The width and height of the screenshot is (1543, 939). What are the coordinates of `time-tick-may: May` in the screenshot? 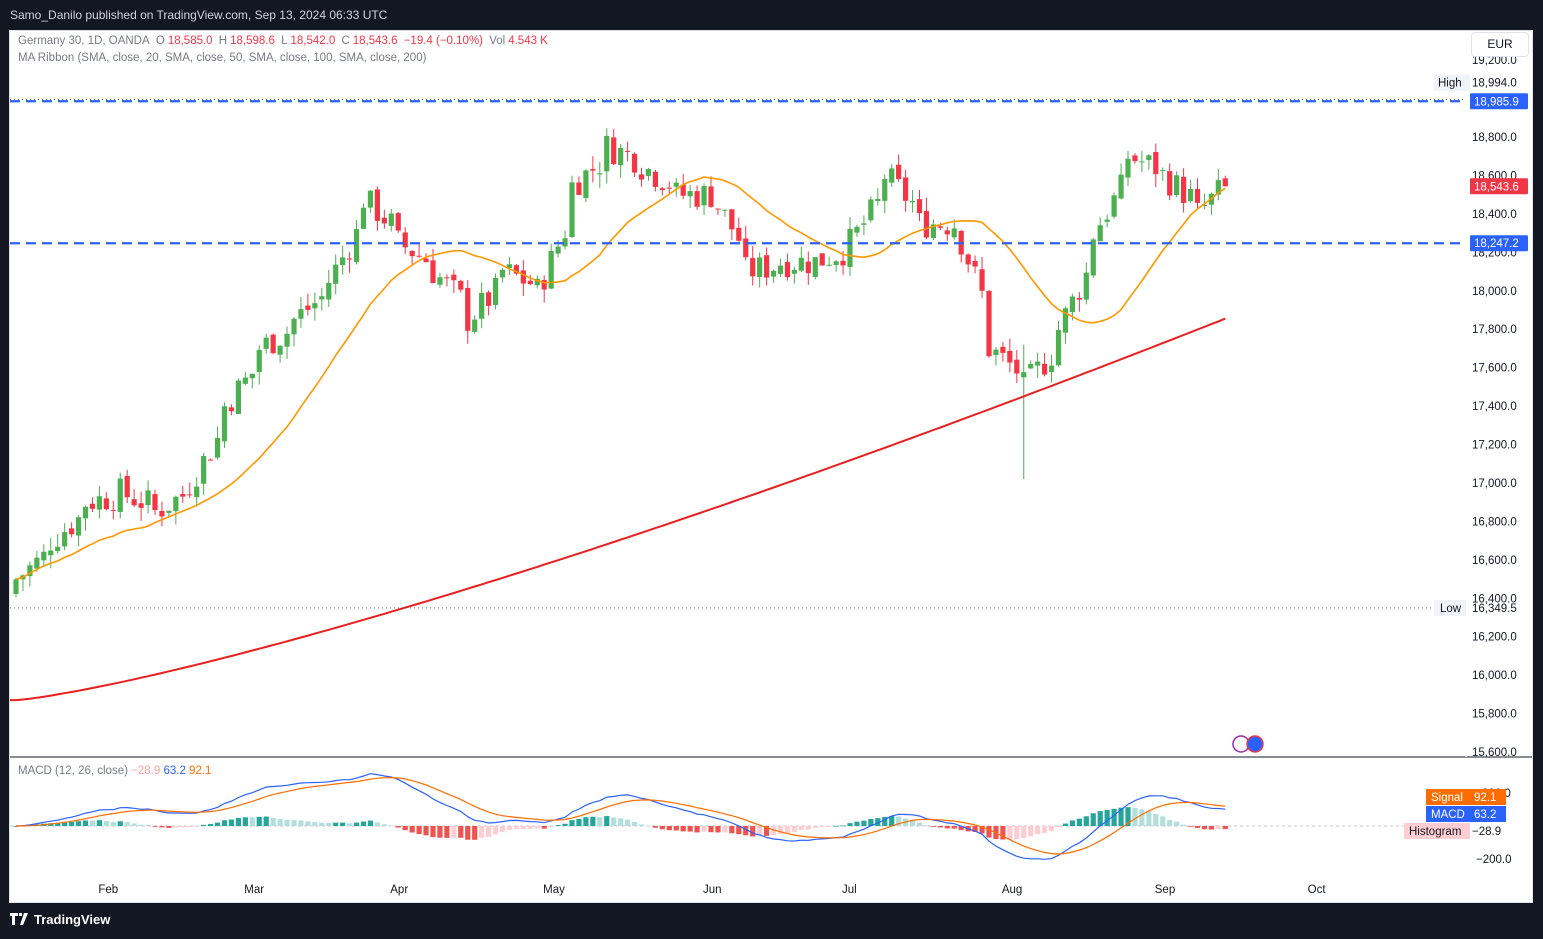 It's located at (554, 890).